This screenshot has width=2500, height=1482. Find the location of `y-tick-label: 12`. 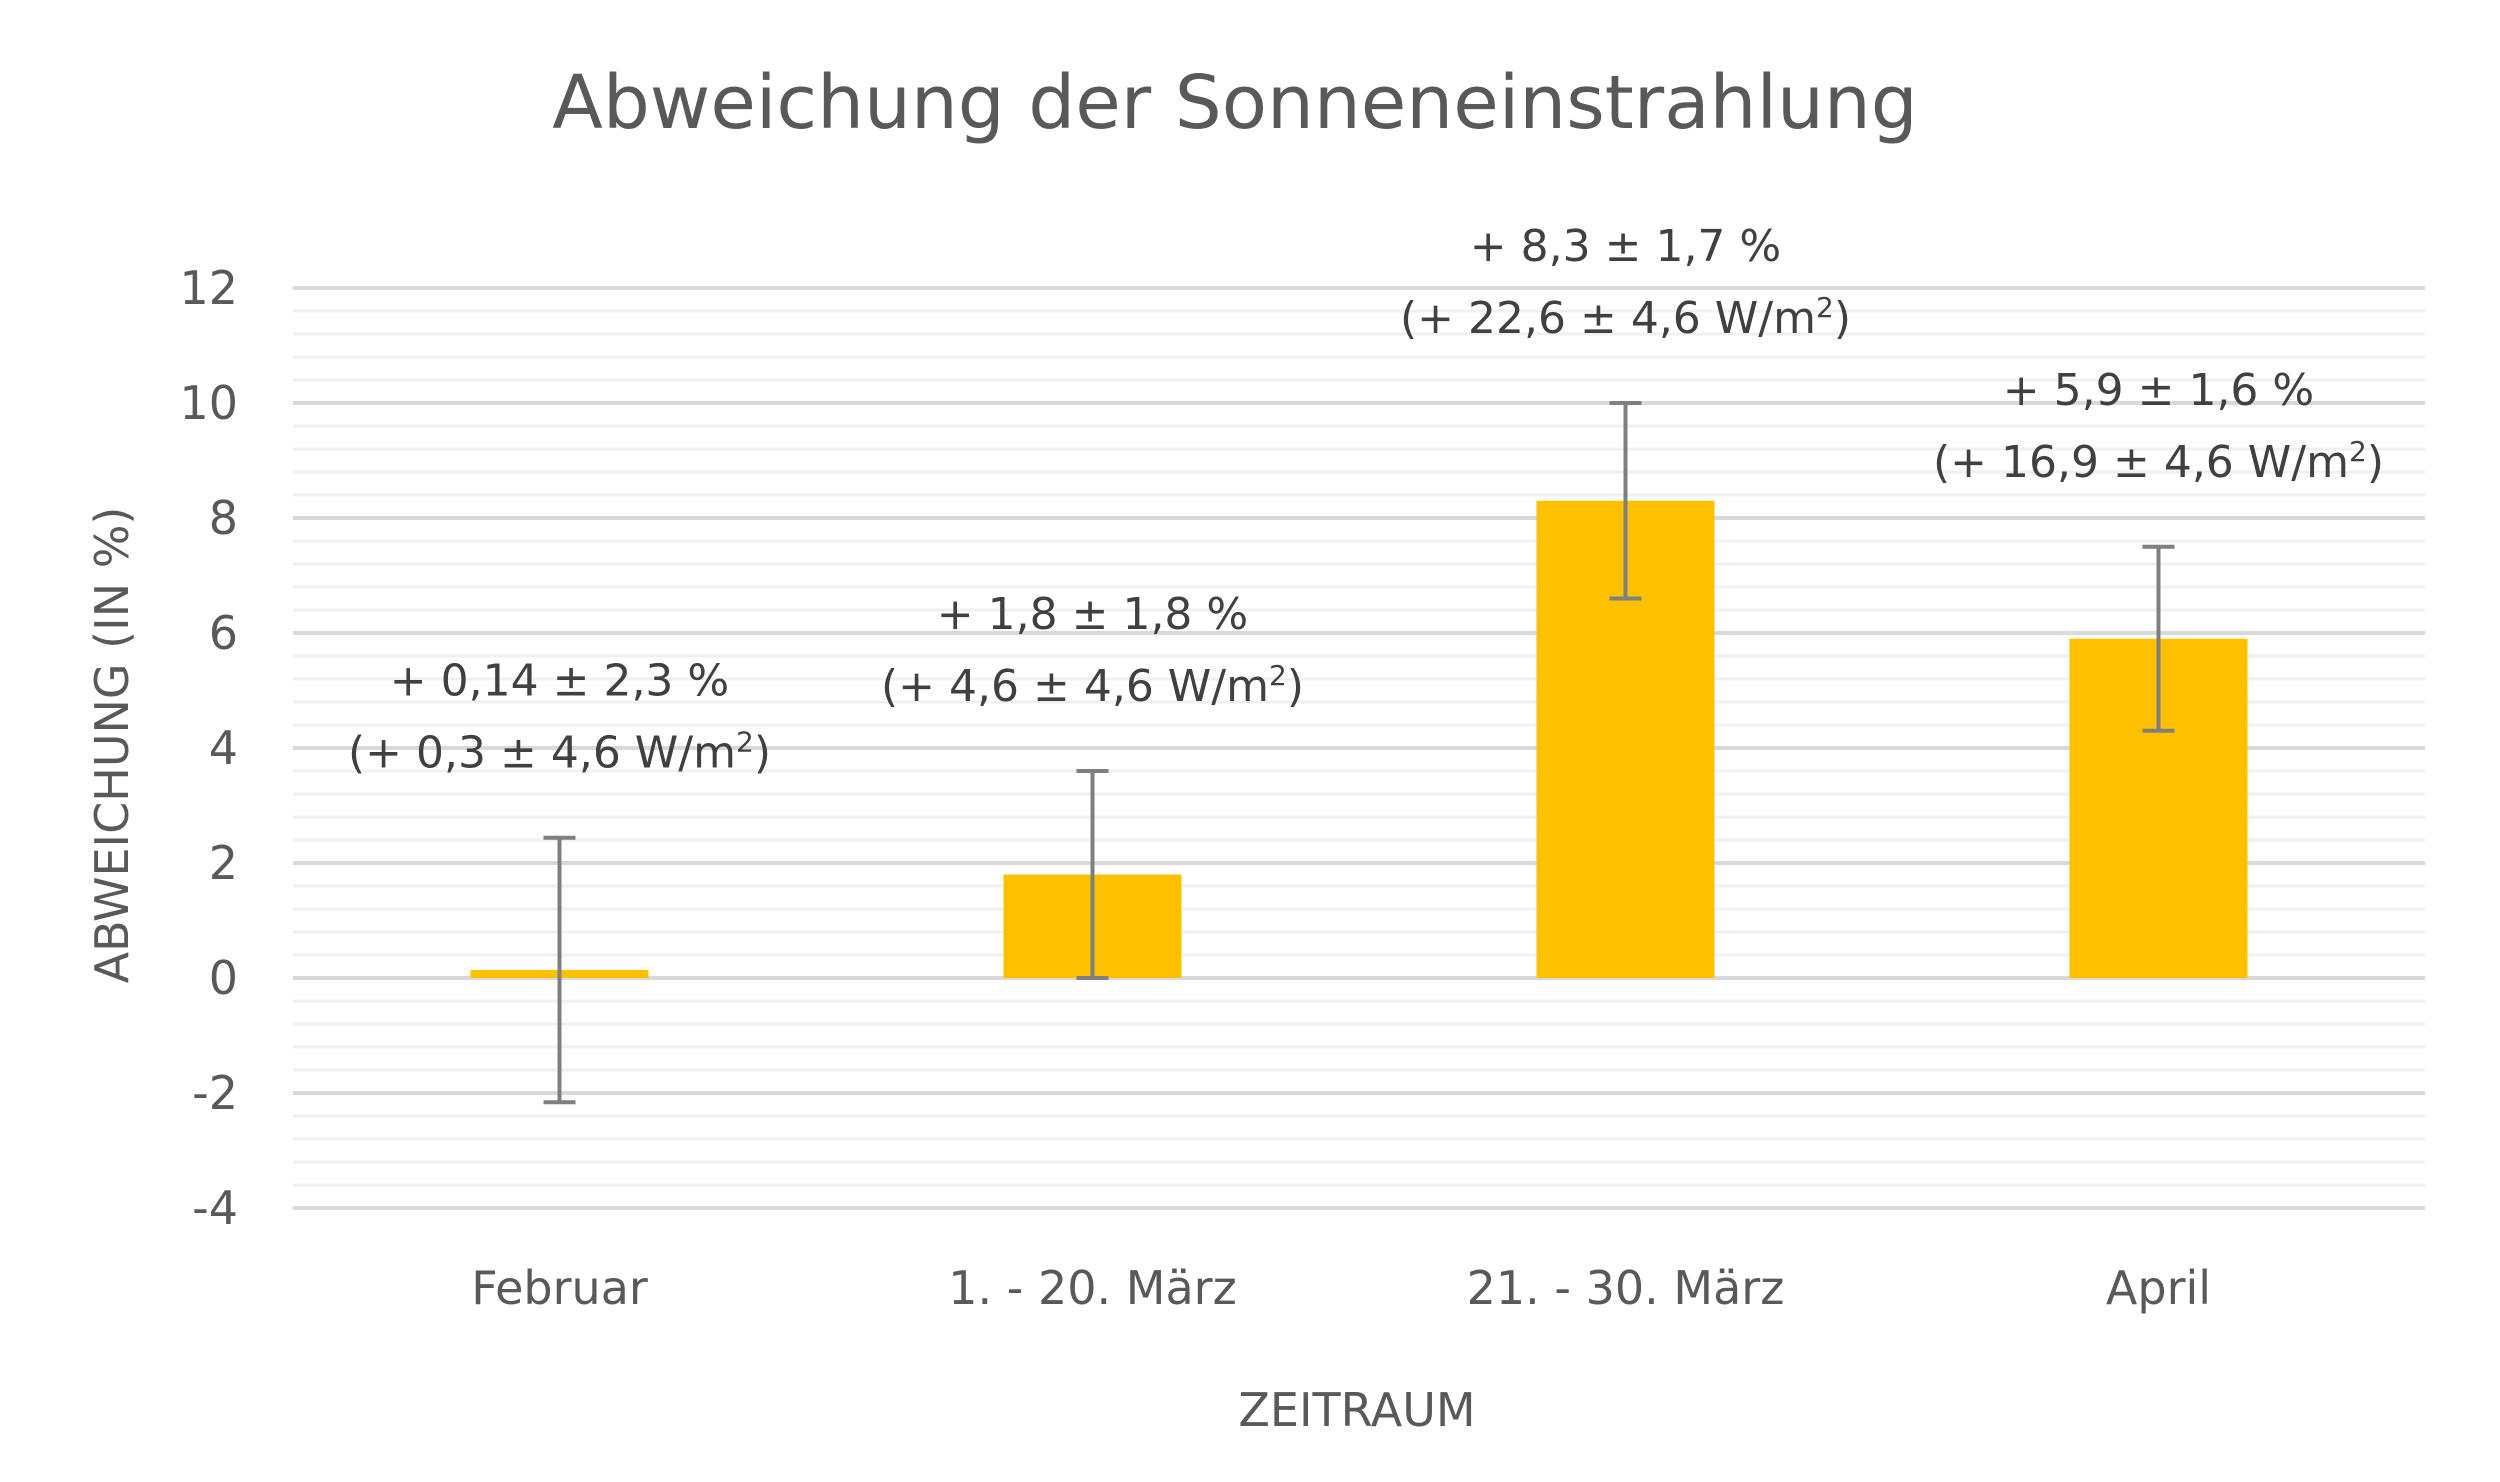

y-tick-label: 12 is located at coordinates (208, 288).